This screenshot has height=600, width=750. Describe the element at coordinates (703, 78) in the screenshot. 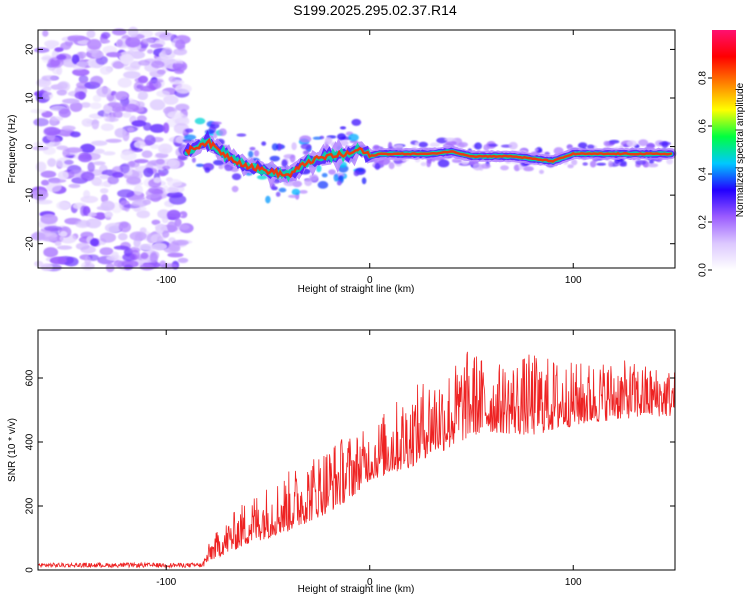

I see `colorbar-tick-label: 0.8` at that location.